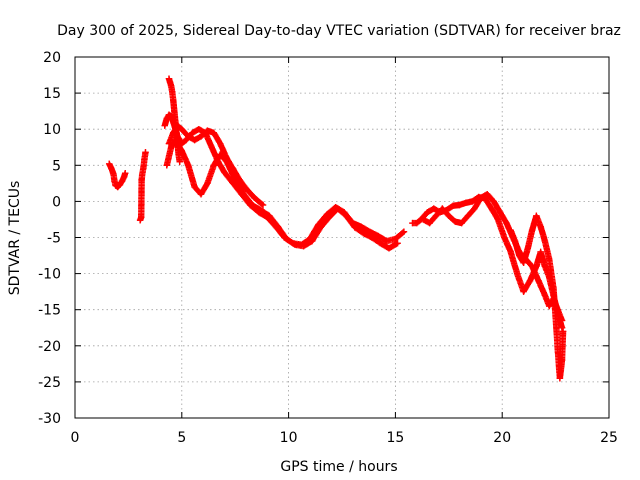 Image resolution: width=640 pixels, height=480 pixels. I want to click on y-tick-label: -15, so click(49, 311).